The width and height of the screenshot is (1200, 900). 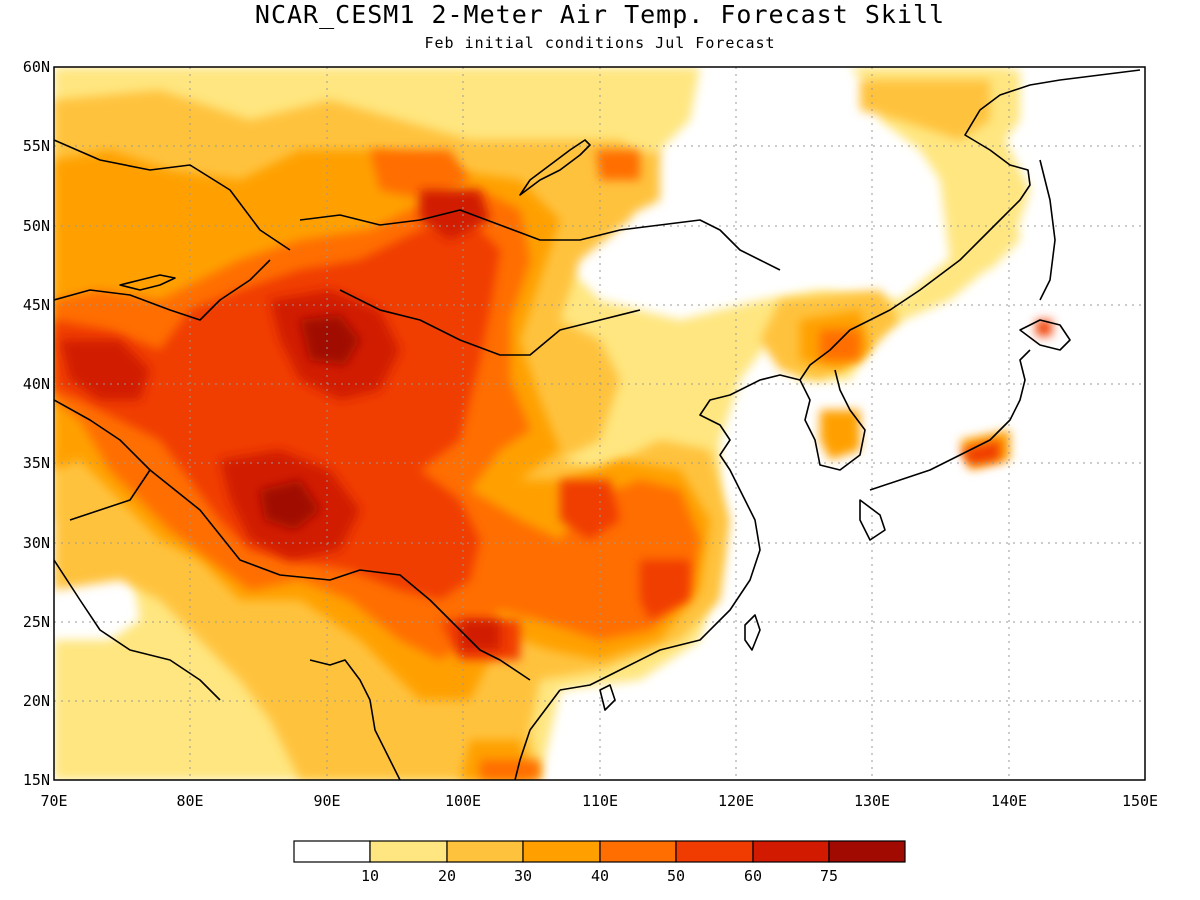 I want to click on indochina-coast, so click(x=537, y=734).